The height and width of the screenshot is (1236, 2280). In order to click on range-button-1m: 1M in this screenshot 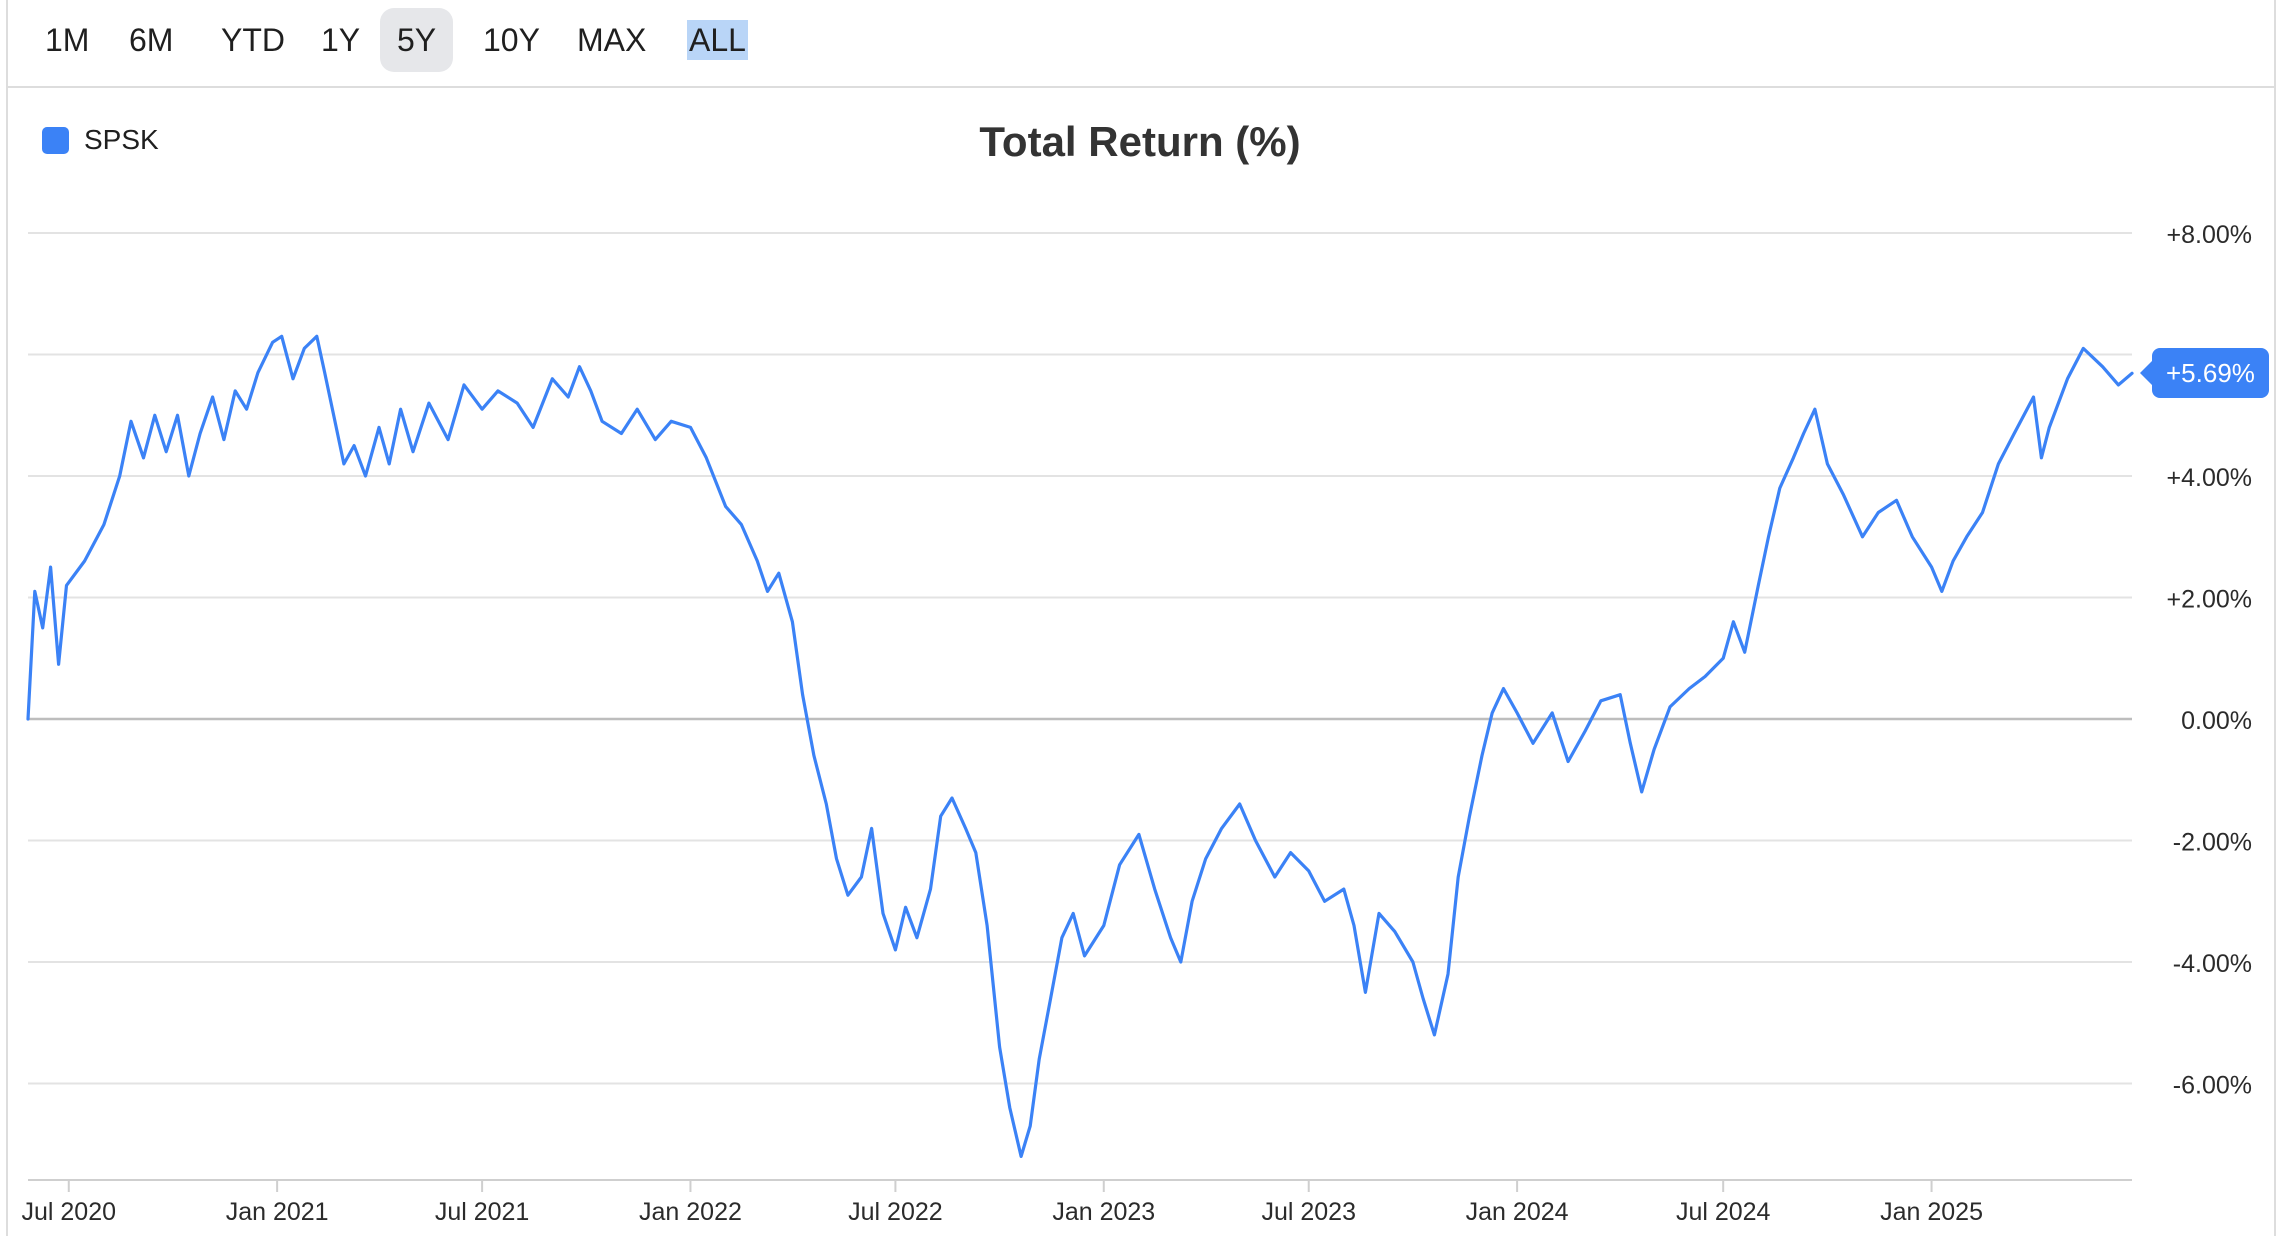, I will do `click(67, 40)`.